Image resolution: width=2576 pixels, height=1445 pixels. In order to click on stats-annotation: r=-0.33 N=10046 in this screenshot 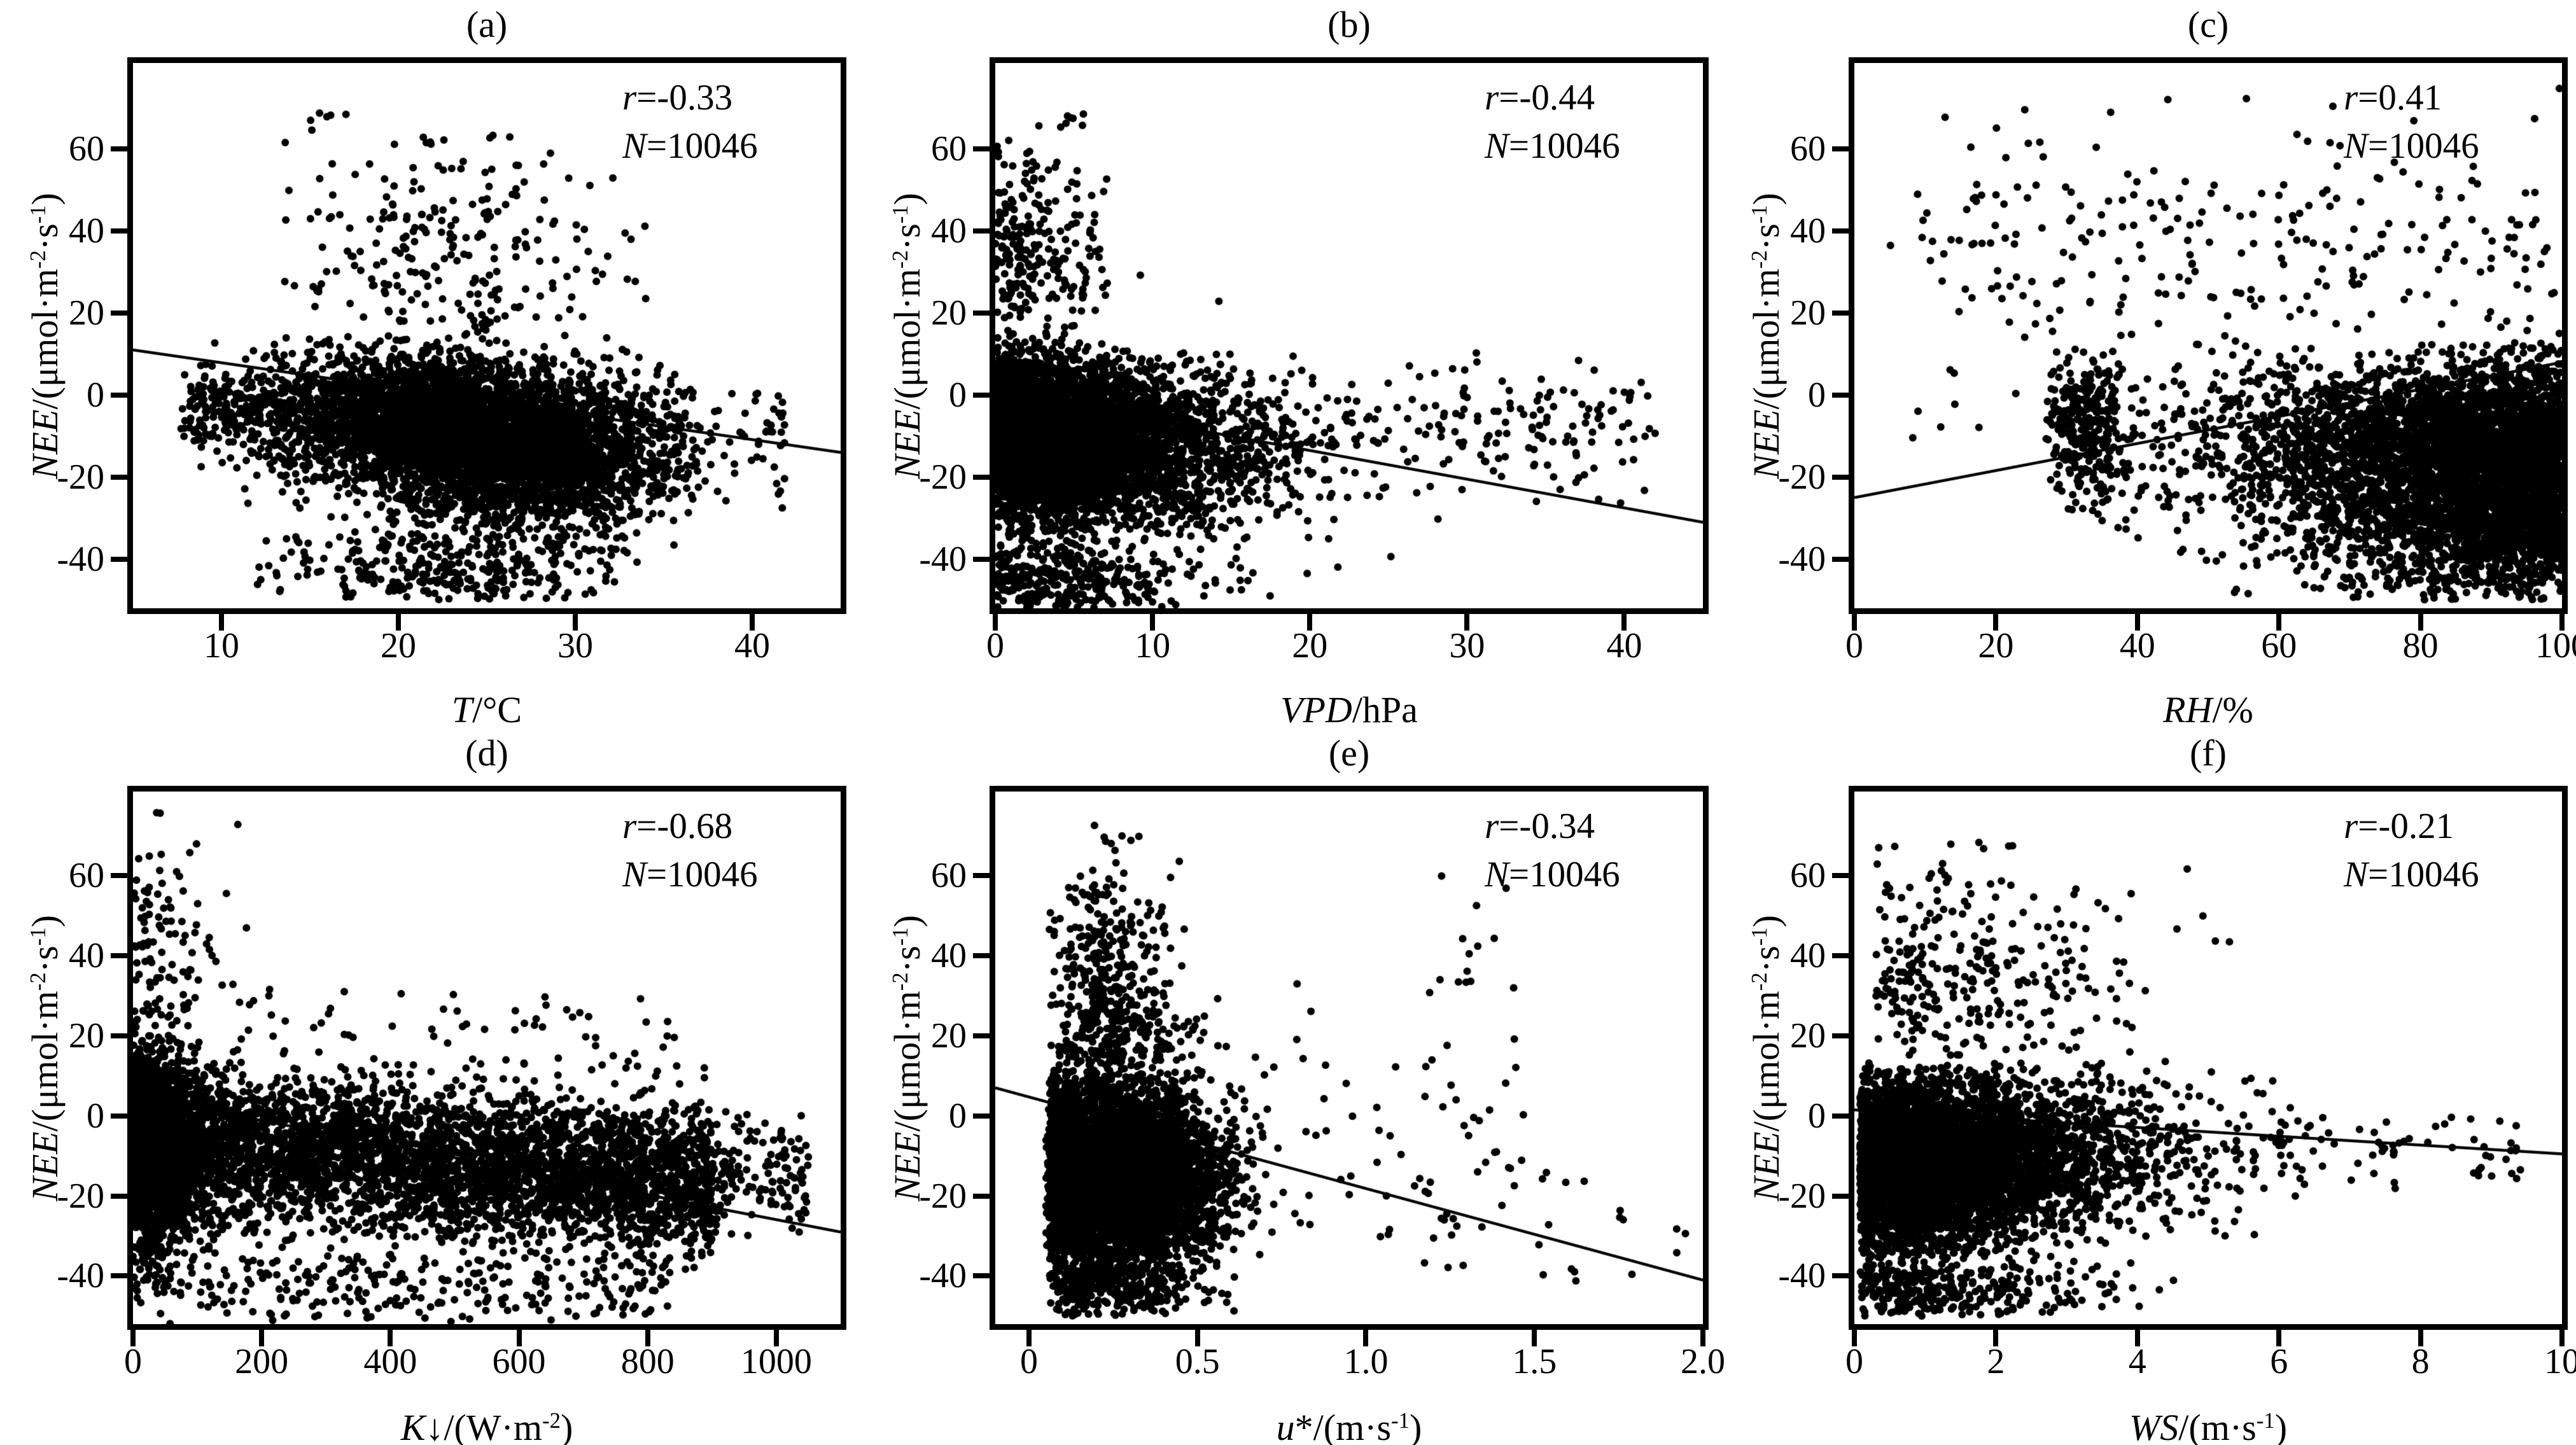, I will do `click(749, 122)`.